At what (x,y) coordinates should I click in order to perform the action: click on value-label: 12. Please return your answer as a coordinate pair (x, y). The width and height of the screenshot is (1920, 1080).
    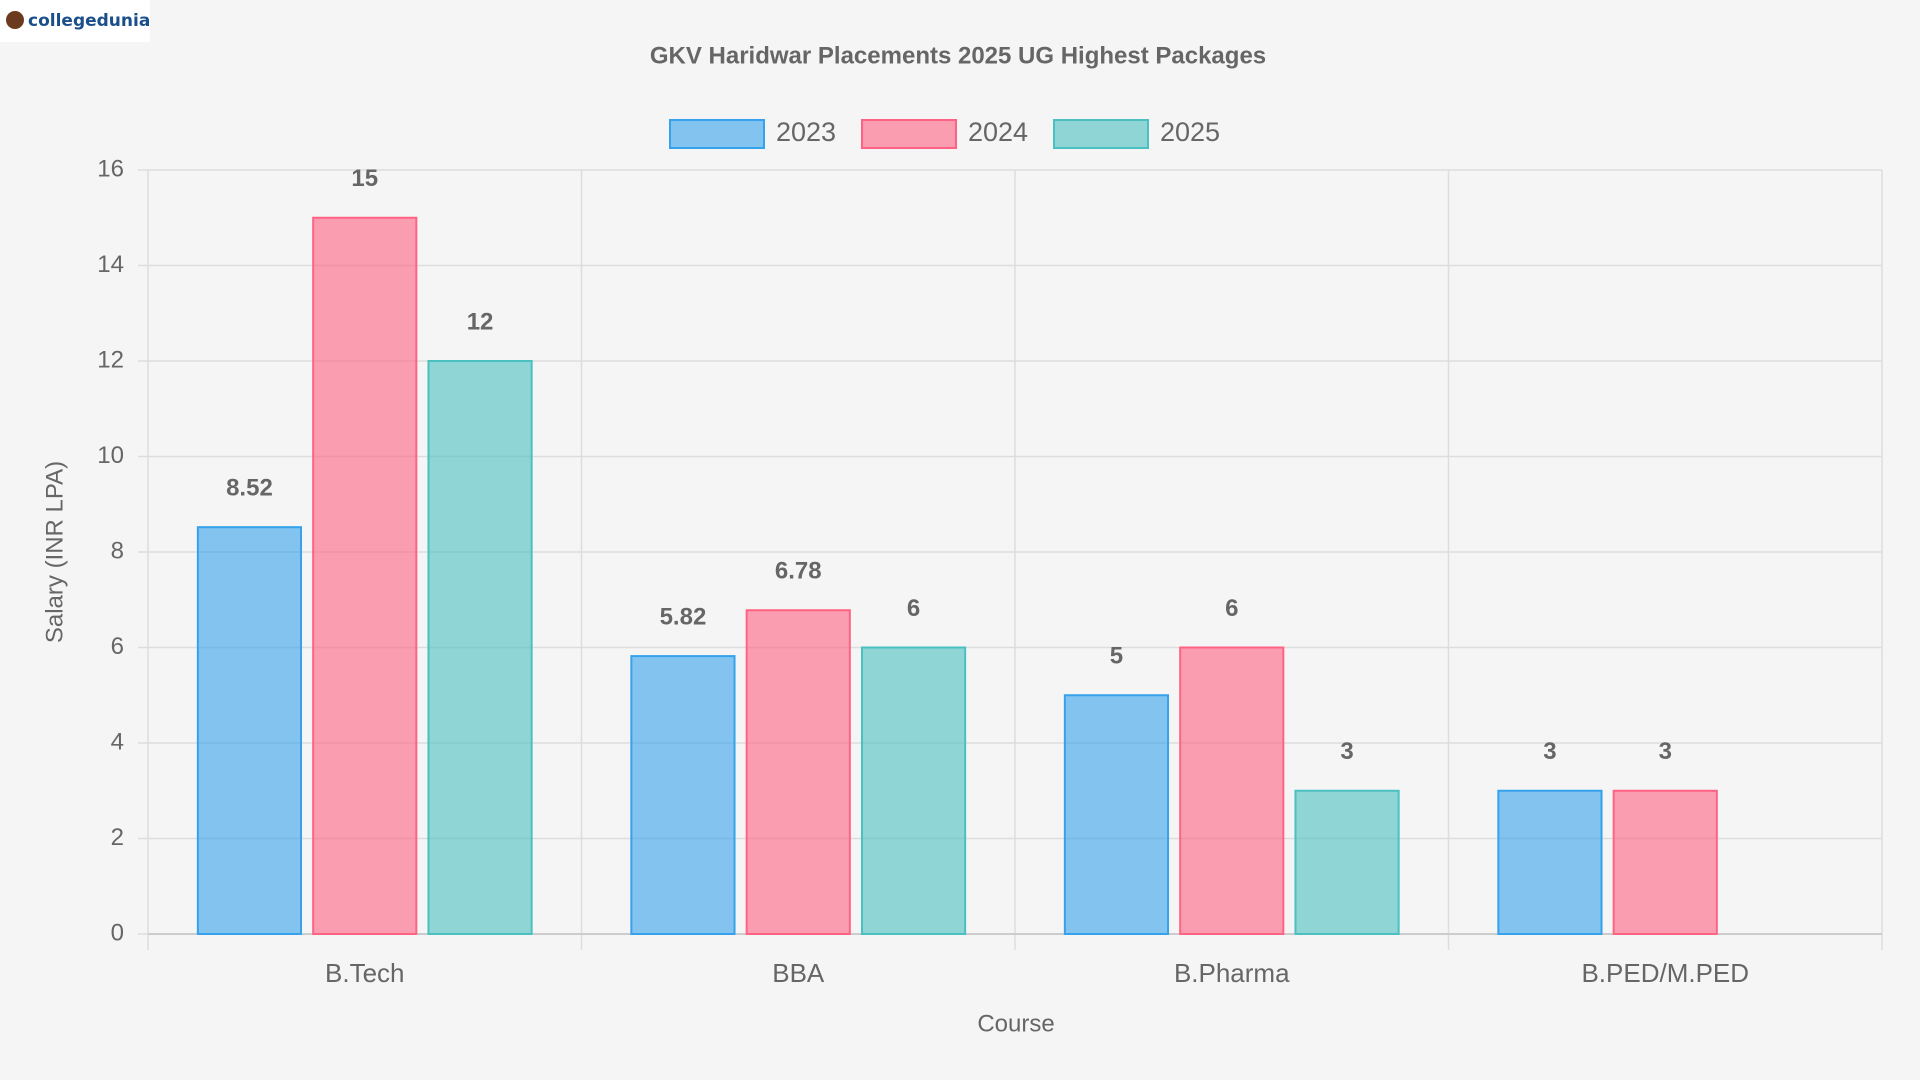
    Looking at the image, I should click on (480, 321).